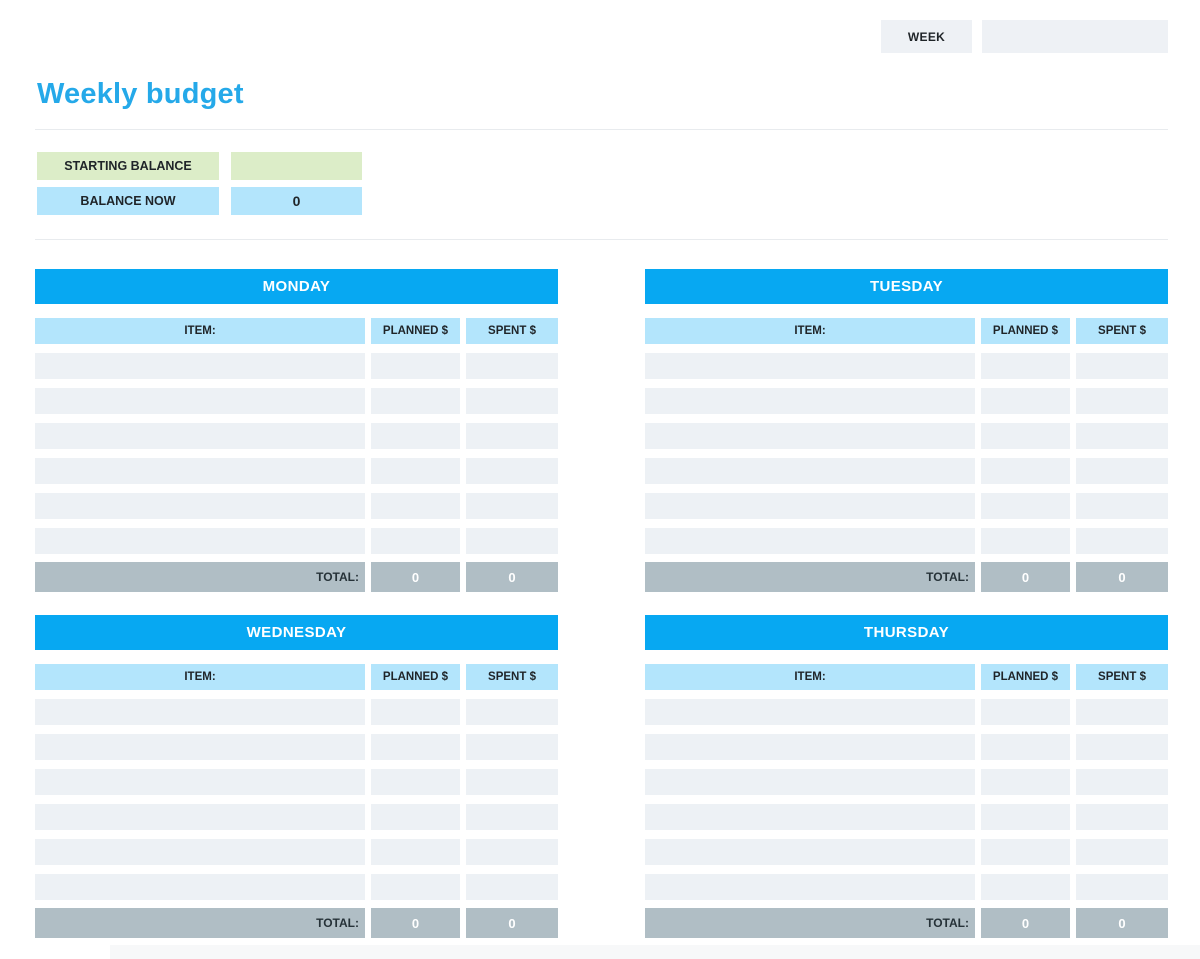 Image resolution: width=1200 pixels, height=959 pixels. Describe the element at coordinates (1025, 577) in the screenshot. I see `total-planned-cell: 0` at that location.